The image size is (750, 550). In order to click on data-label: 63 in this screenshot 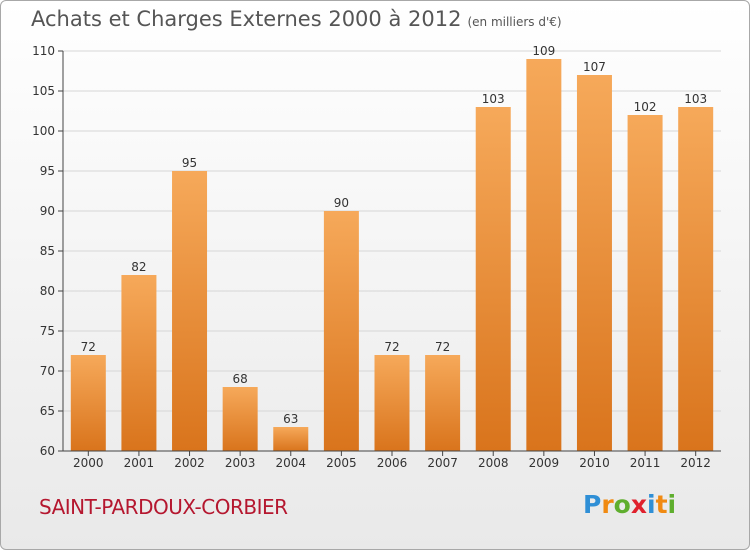, I will do `click(290, 419)`.